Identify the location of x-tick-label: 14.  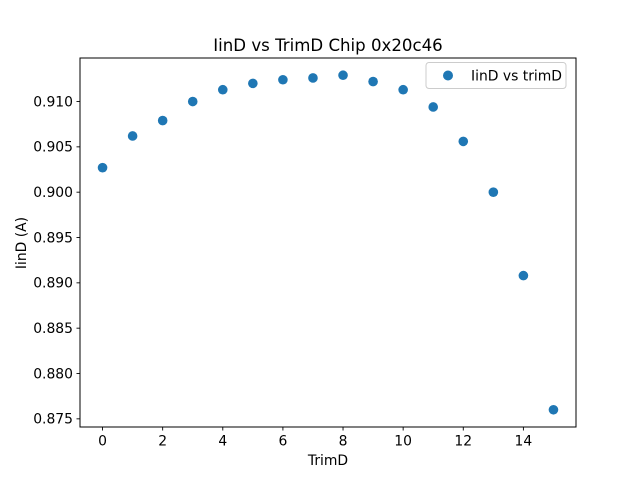
(524, 442).